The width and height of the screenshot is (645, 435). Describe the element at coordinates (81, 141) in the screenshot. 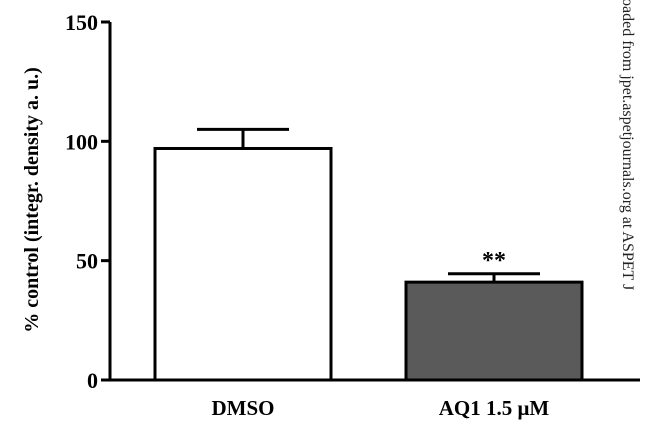

I see `y-tick-label: 100` at that location.